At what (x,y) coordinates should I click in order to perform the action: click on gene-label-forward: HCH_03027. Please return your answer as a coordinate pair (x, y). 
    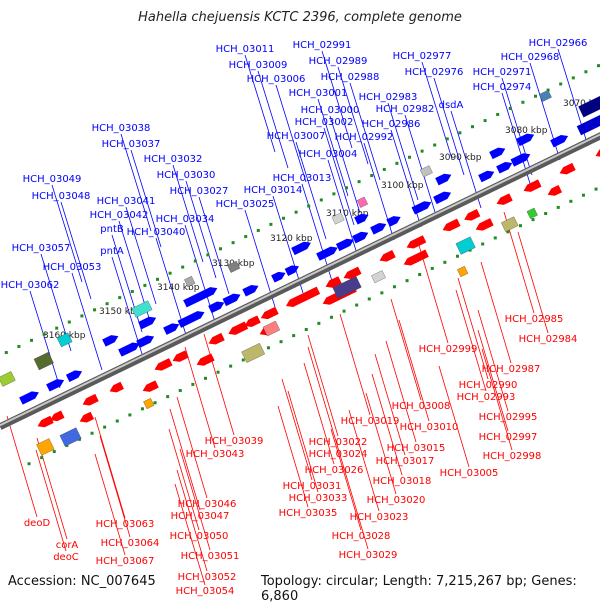
    Looking at the image, I should click on (199, 191).